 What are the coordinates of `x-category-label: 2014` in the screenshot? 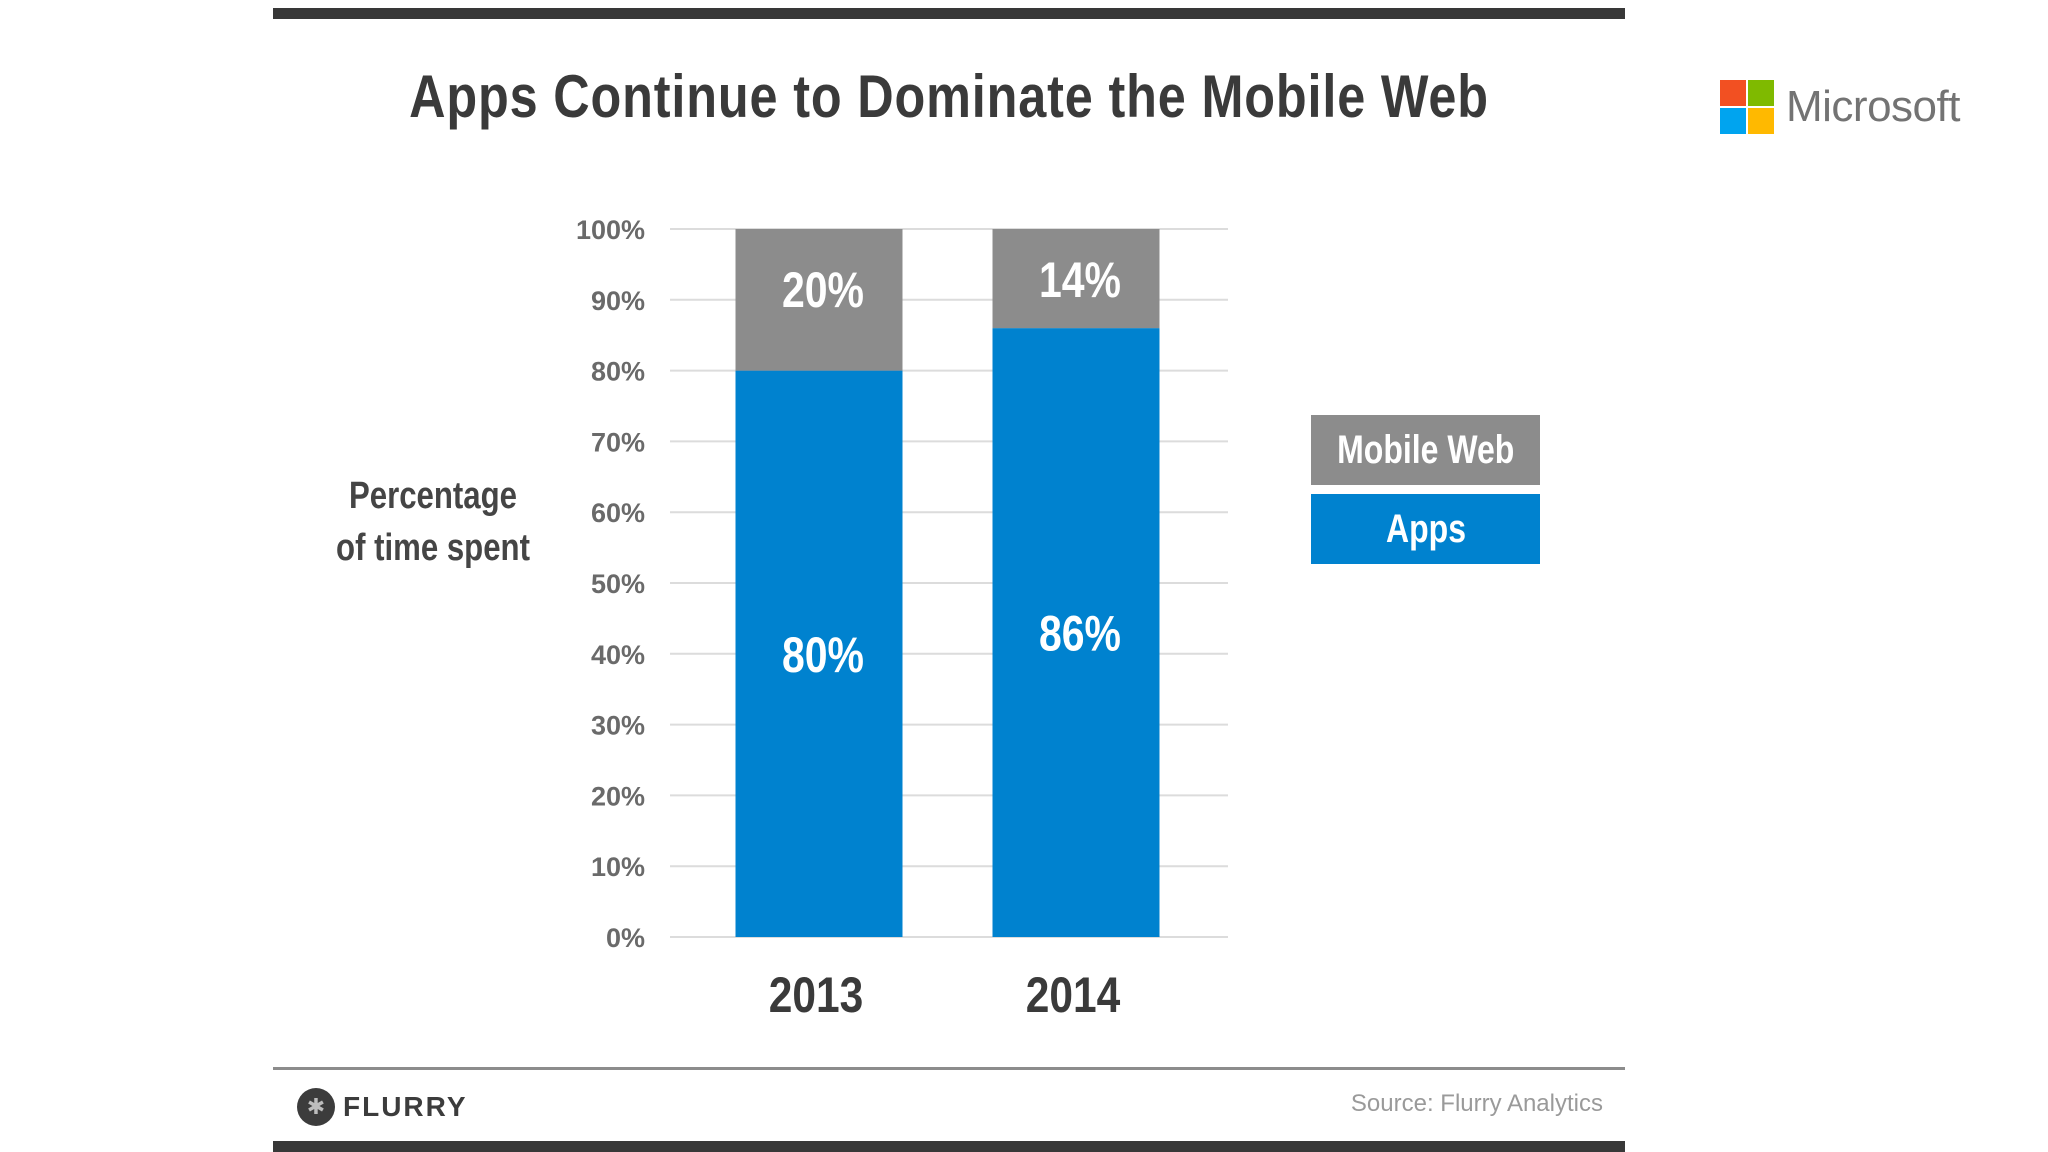 It's located at (1073, 995).